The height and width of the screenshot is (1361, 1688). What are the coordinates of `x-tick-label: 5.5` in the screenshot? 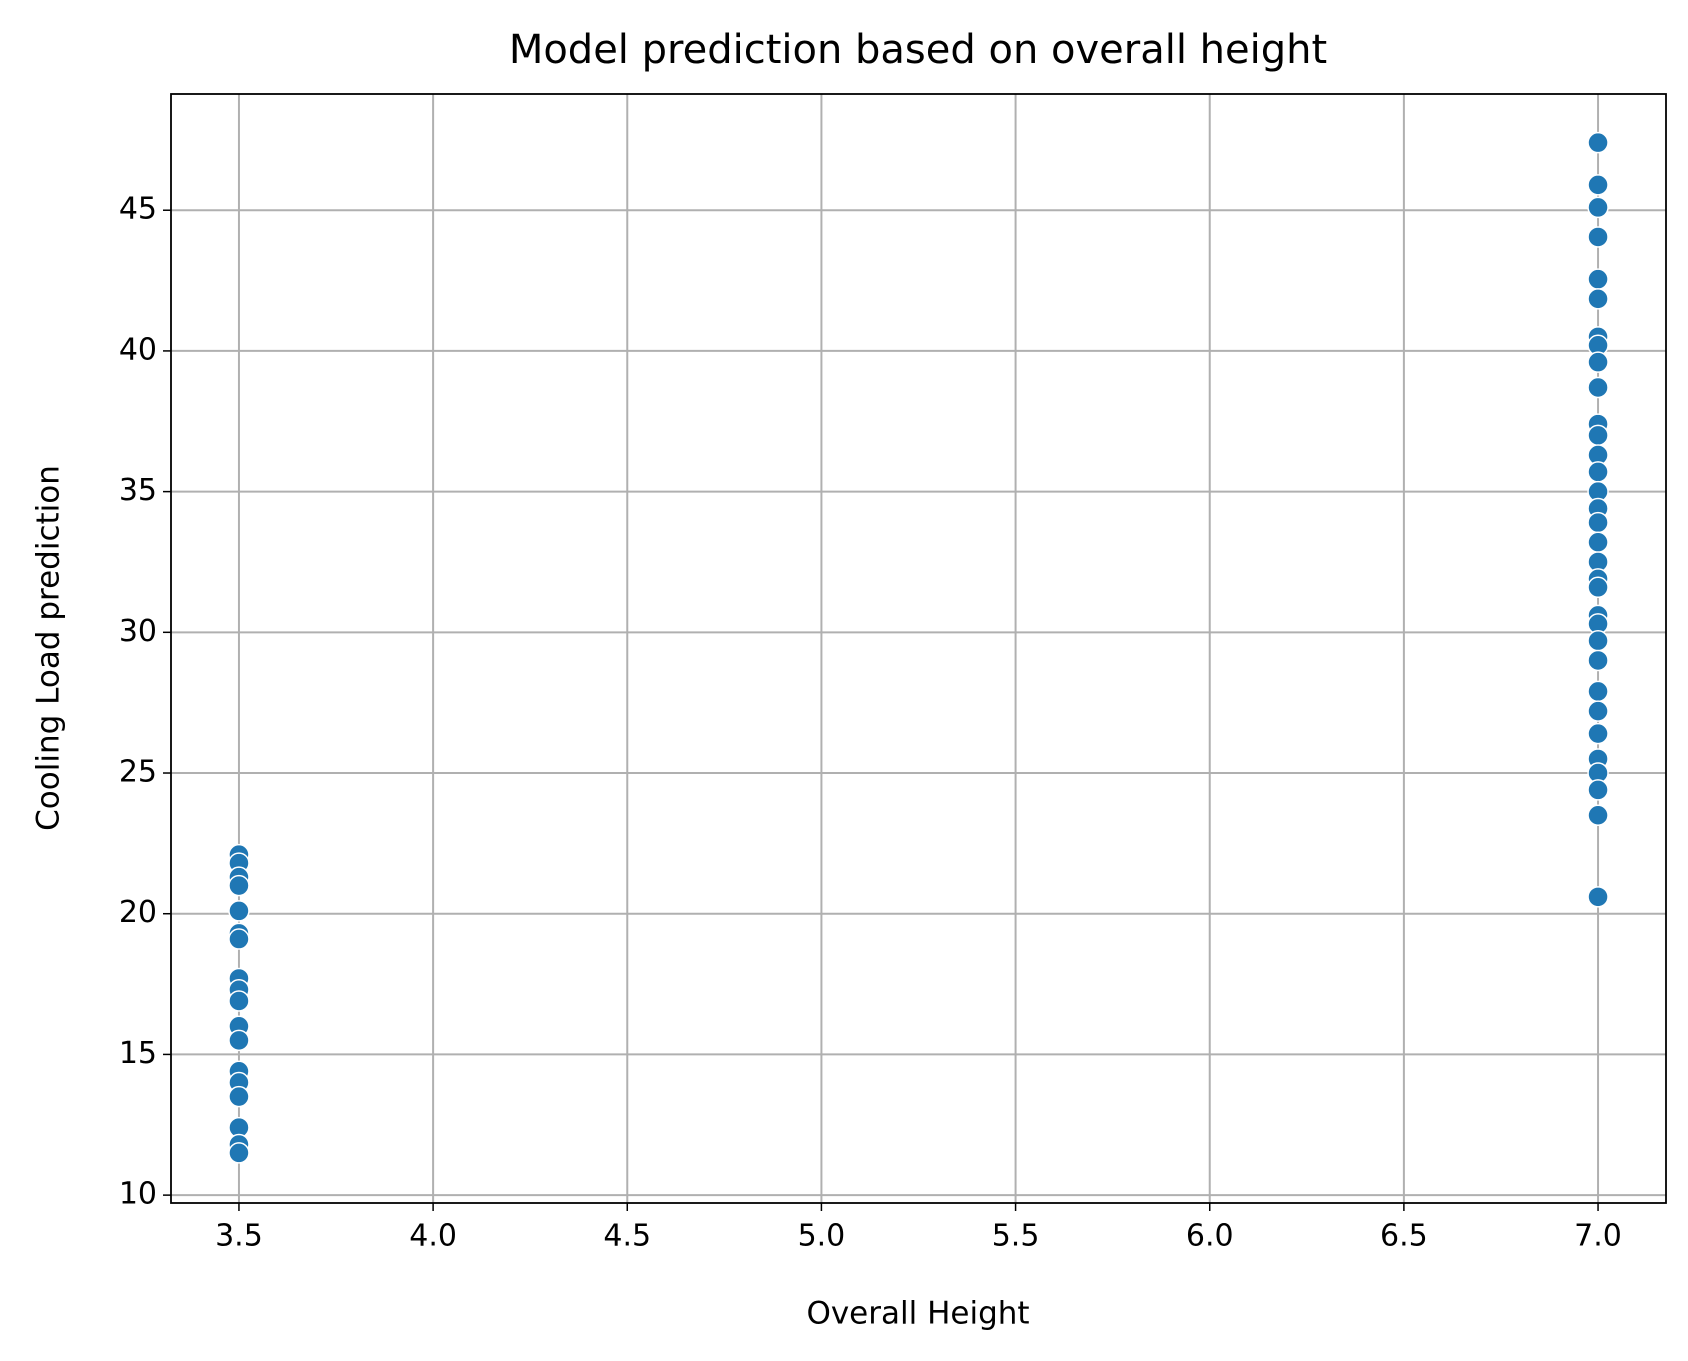 It's located at (1016, 1236).